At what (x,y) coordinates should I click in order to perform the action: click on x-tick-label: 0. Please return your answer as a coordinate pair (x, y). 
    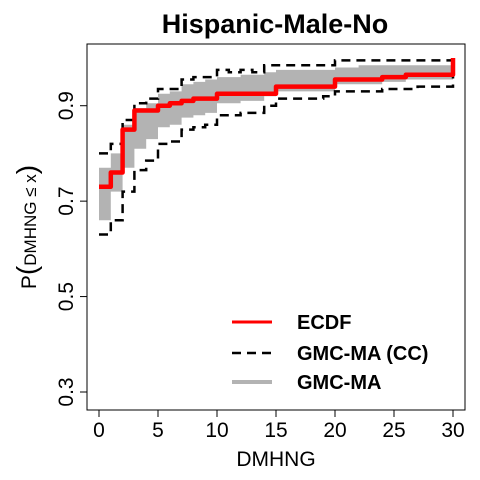
    Looking at the image, I should click on (99, 430).